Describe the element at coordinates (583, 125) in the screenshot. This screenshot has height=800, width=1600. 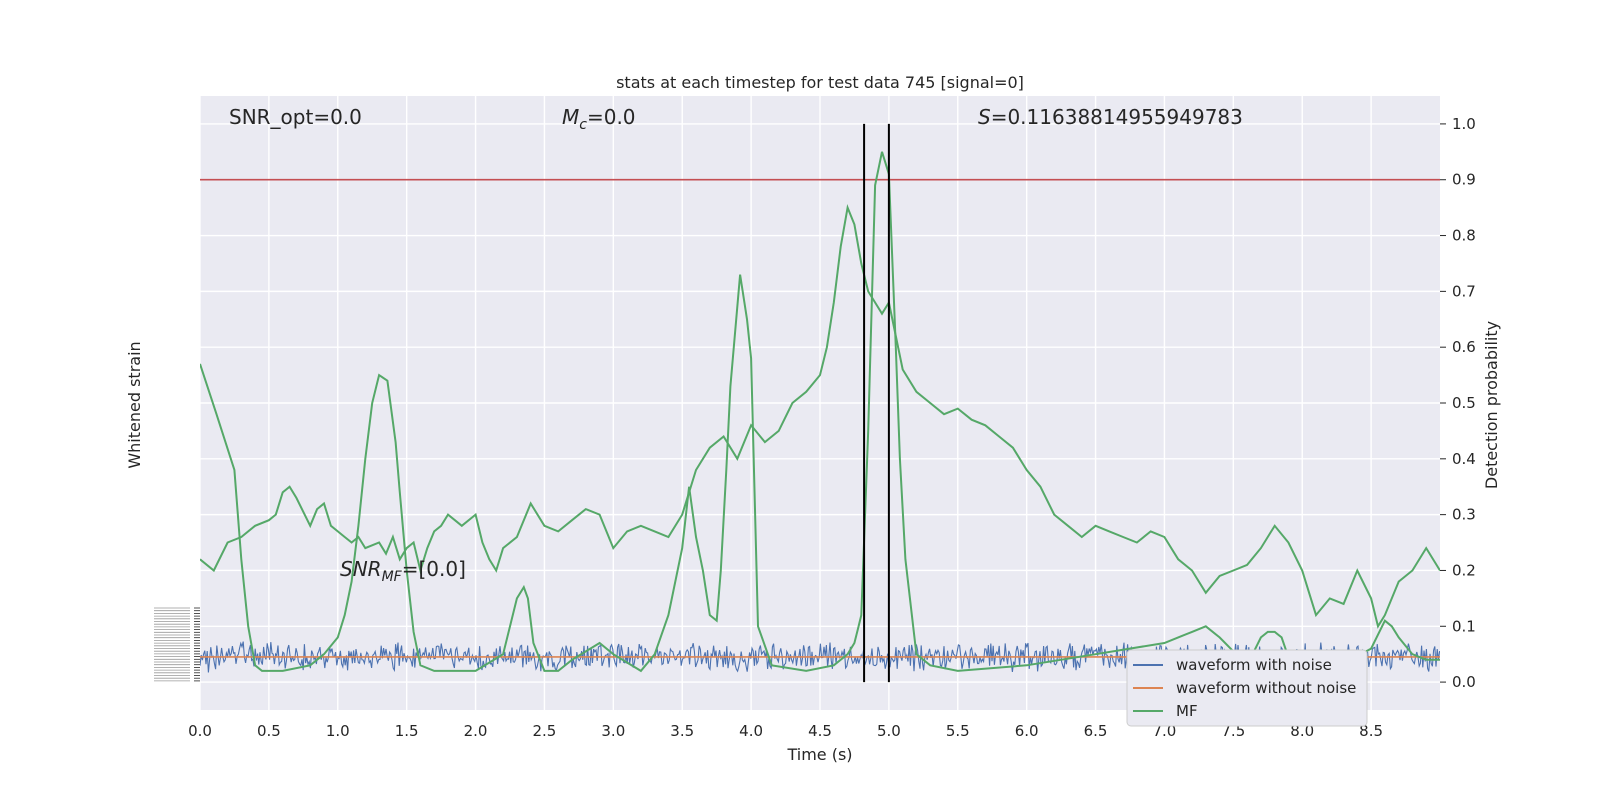
I see `mc-subscript: c` at that location.